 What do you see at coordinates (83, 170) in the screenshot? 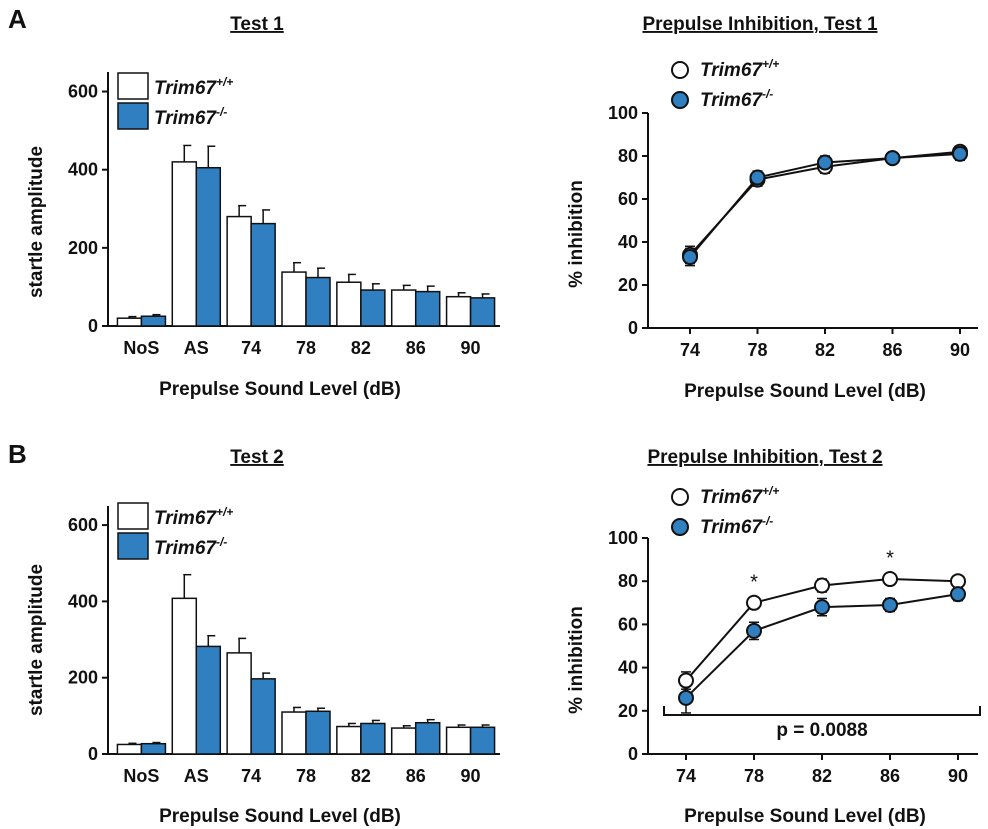
I see `y-tick-label: 400` at bounding box center [83, 170].